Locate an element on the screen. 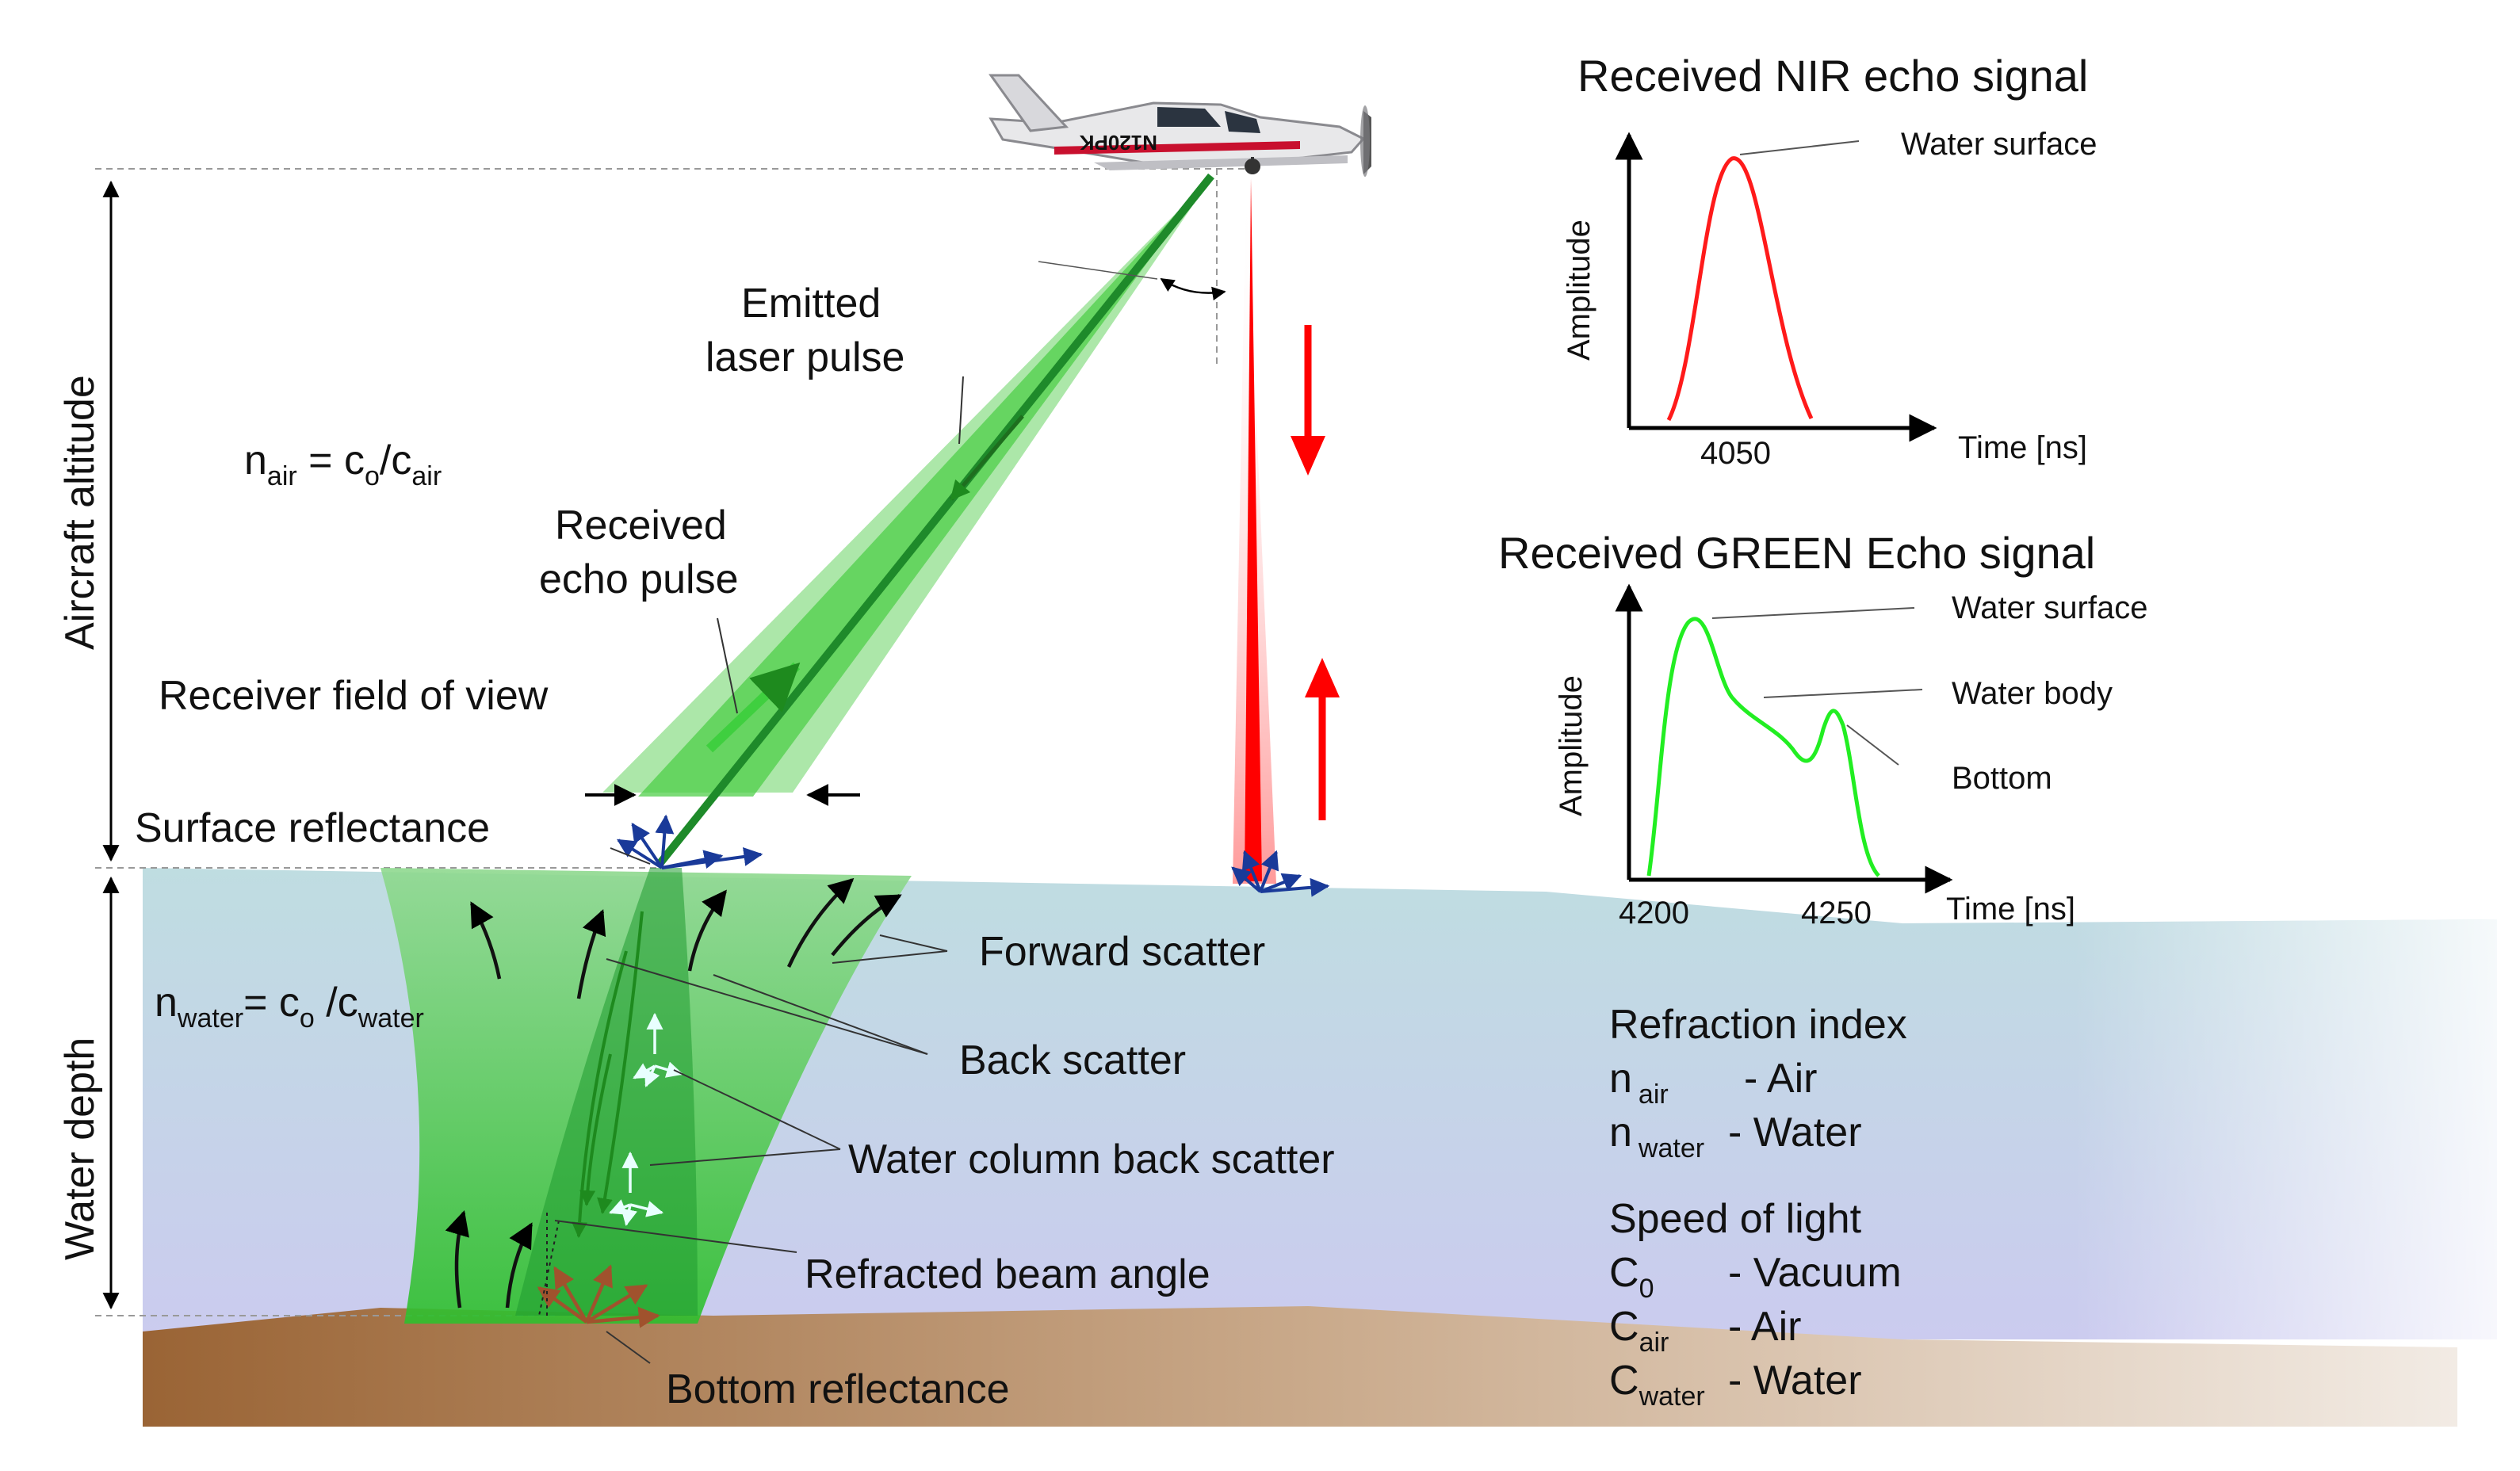 Image resolution: width=2520 pixels, height=1471 pixels. legend-c0: C0- Vacuum is located at coordinates (1755, 1277).